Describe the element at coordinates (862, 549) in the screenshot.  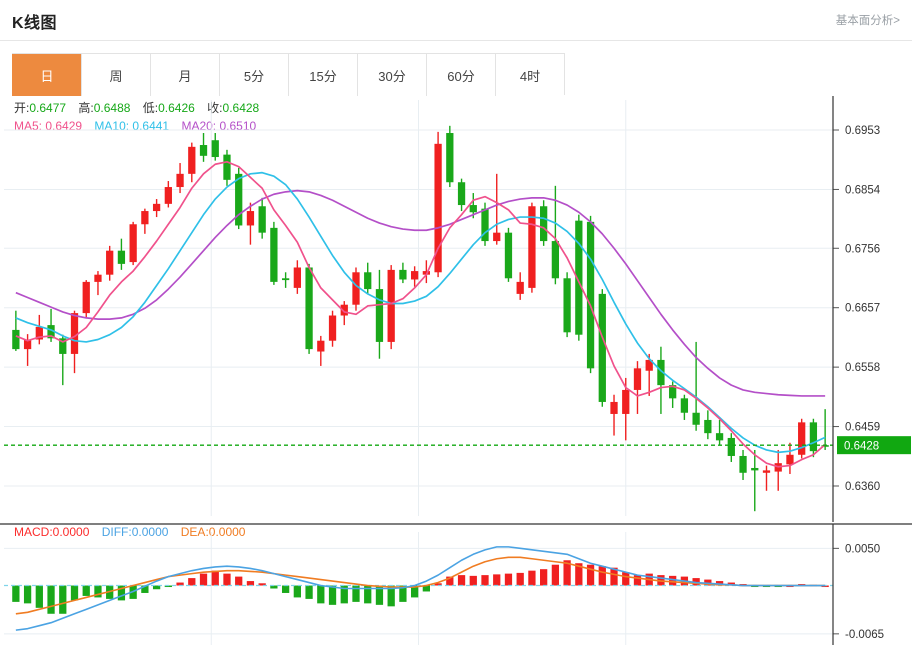
I see `macd-axis-label-0: 0.0050` at that location.